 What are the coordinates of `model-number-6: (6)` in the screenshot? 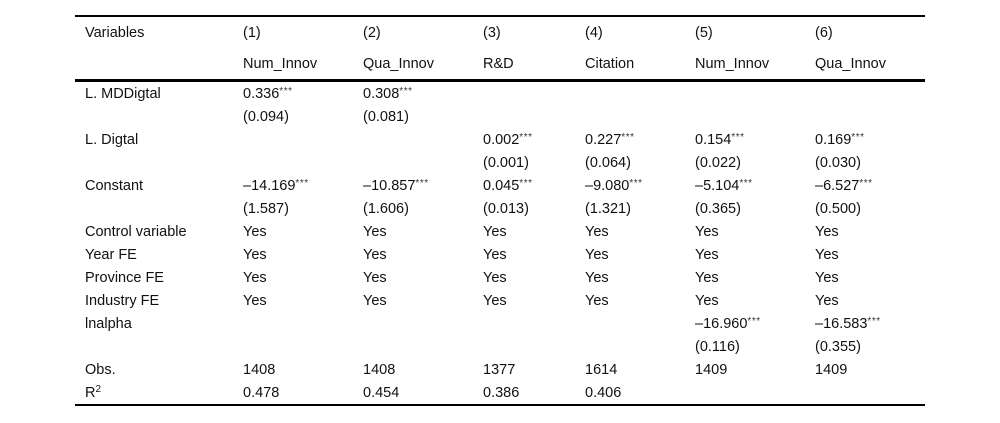 It's located at (824, 32).